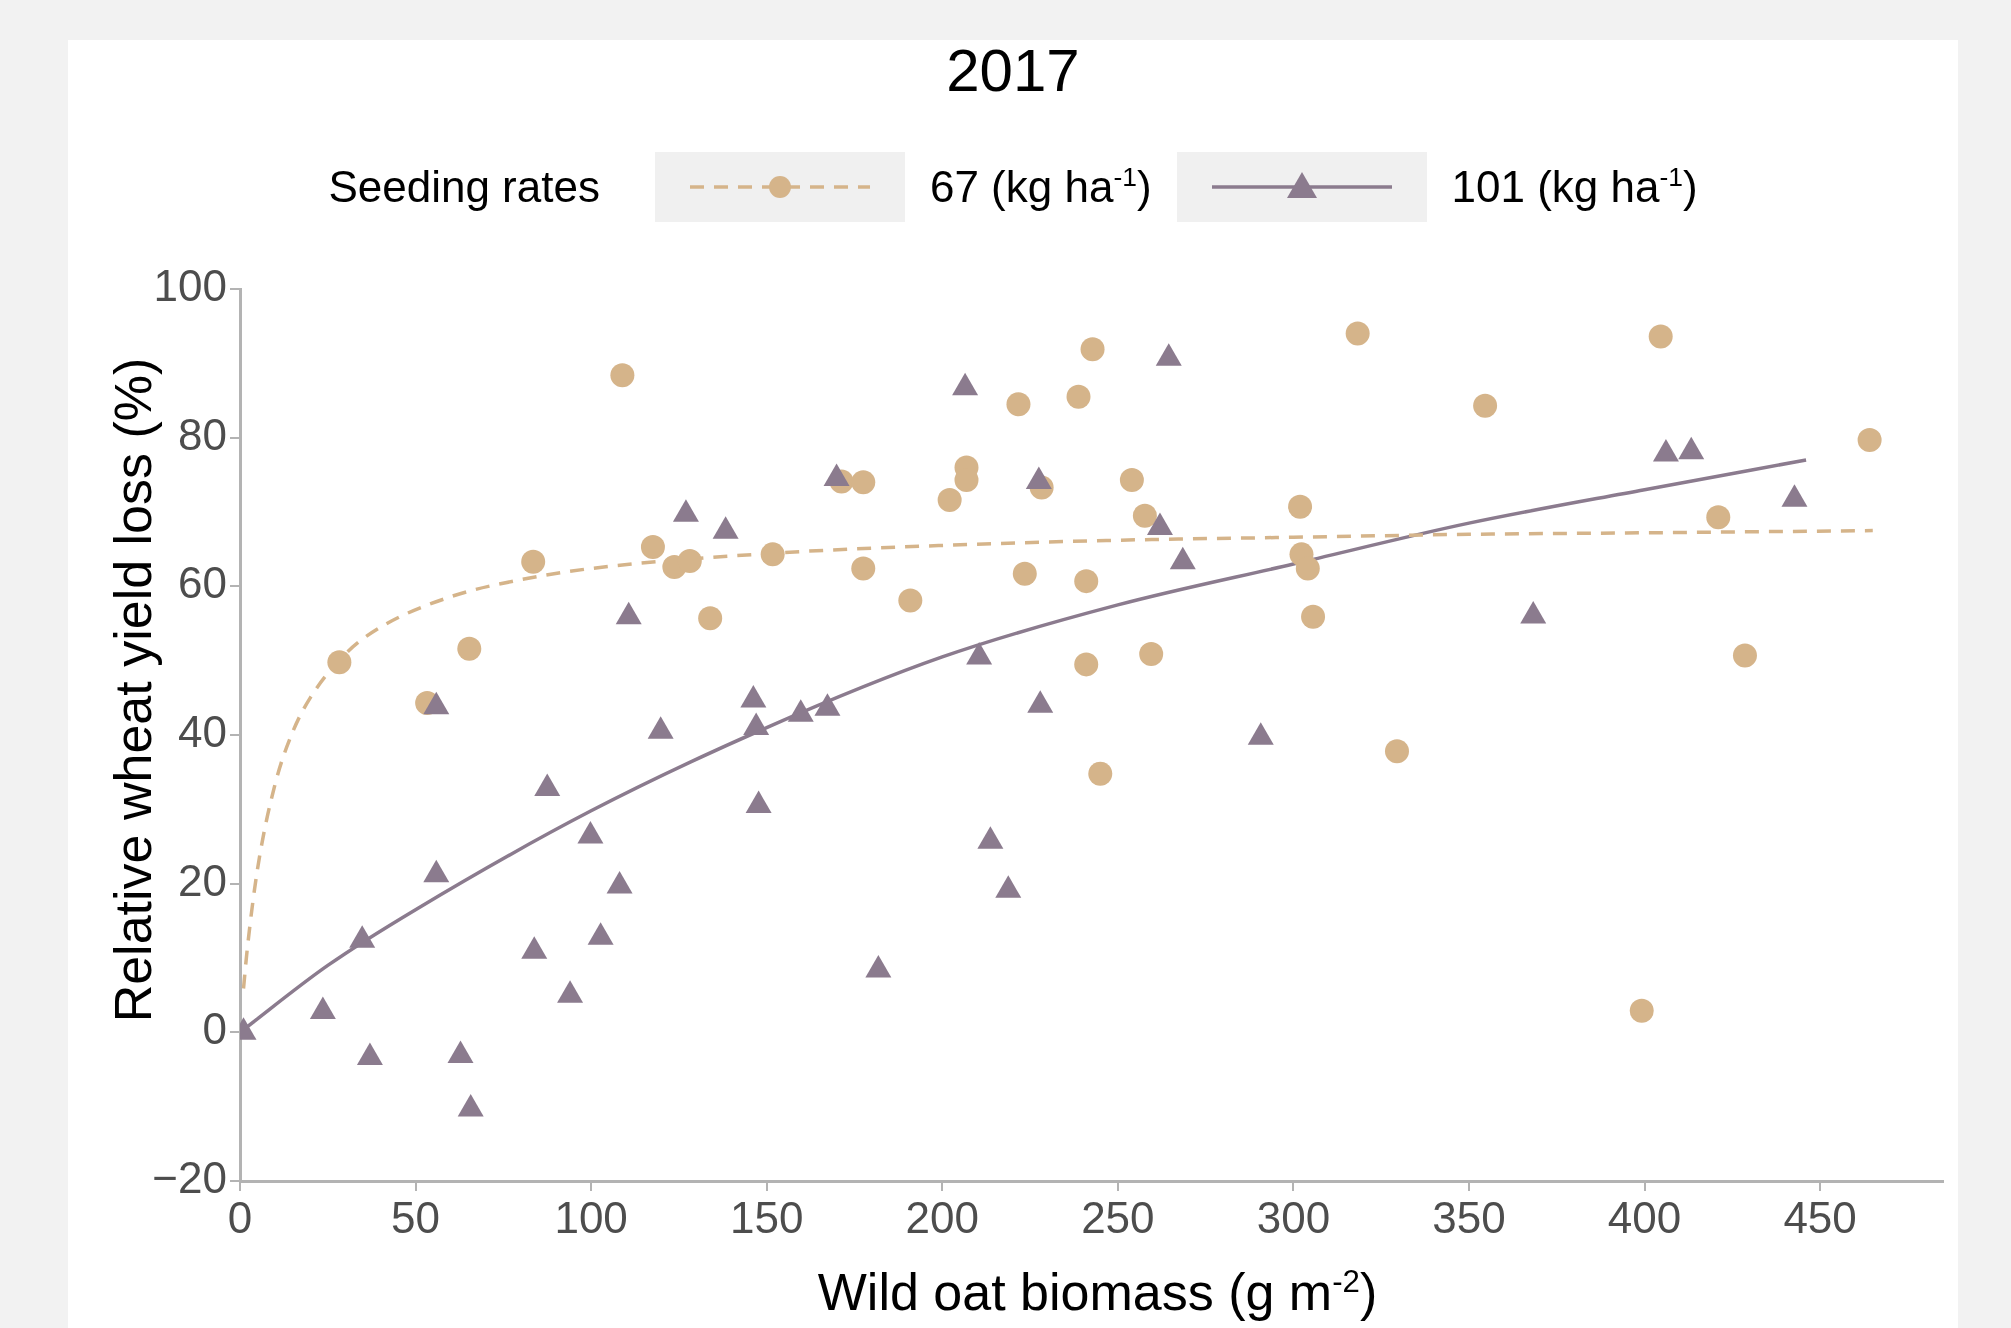 The width and height of the screenshot is (2011, 1328). I want to click on x-tick-label: 400, so click(1644, 1217).